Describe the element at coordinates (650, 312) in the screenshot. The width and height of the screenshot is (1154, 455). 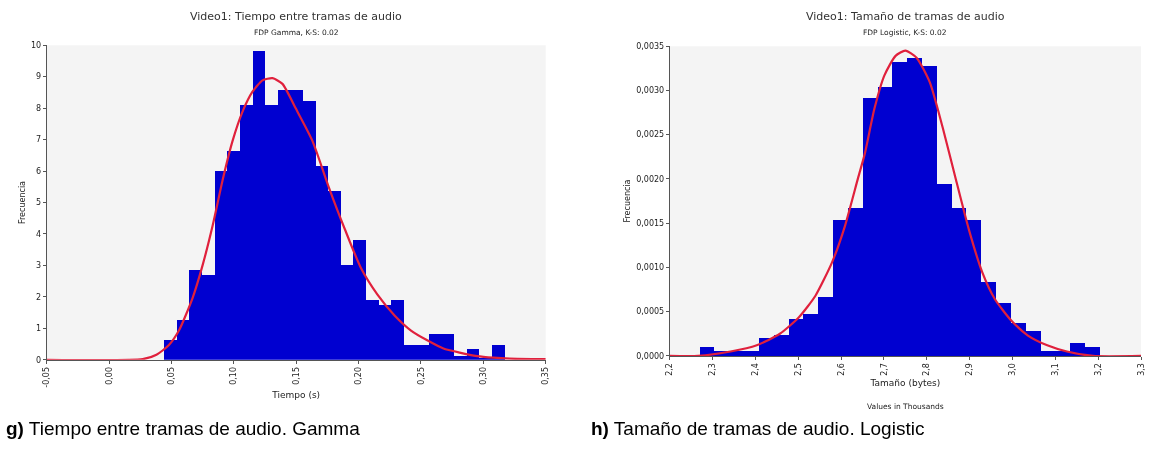
I see `y-tick-label: 0,0005` at that location.